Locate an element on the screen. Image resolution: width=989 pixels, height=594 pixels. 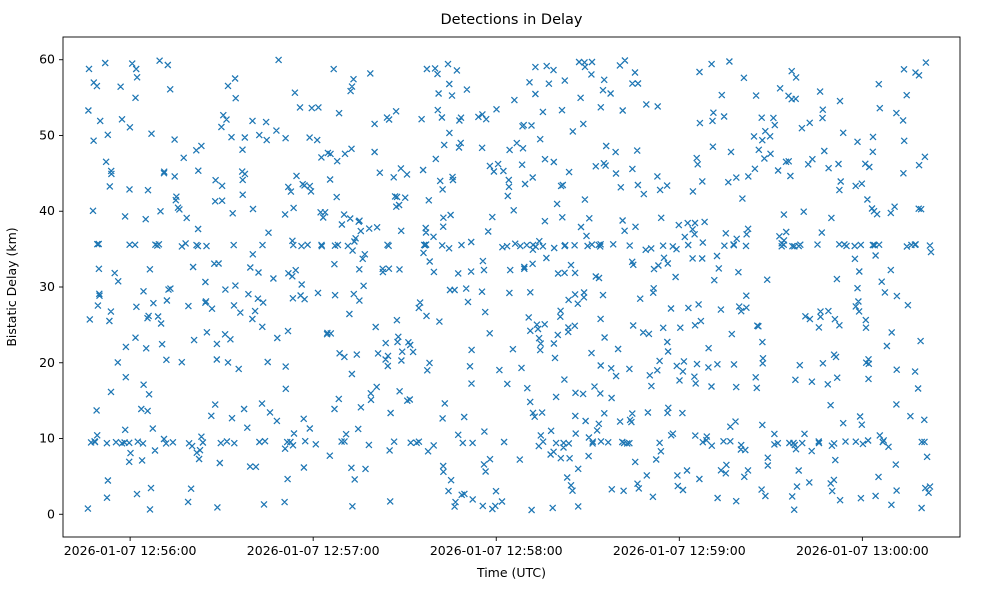
x-tick-label: 2026-01-07 12:57:00 is located at coordinates (313, 550).